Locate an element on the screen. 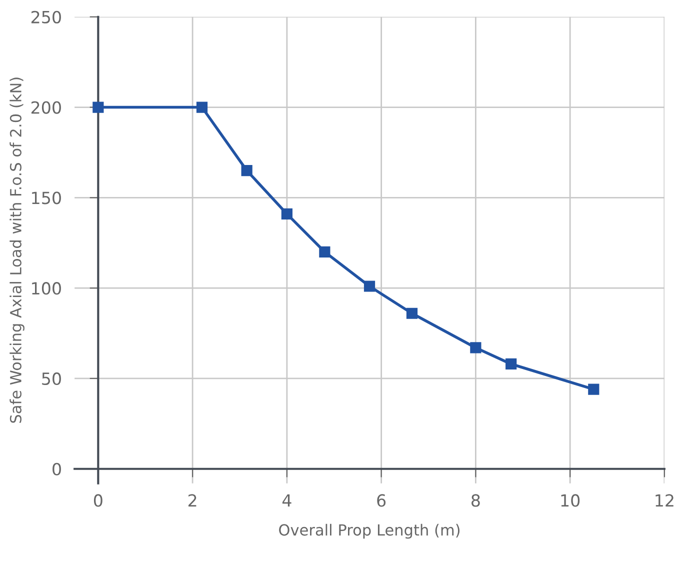 This screenshot has width=678, height=562. y-tick-label: 250 is located at coordinates (46, 17).